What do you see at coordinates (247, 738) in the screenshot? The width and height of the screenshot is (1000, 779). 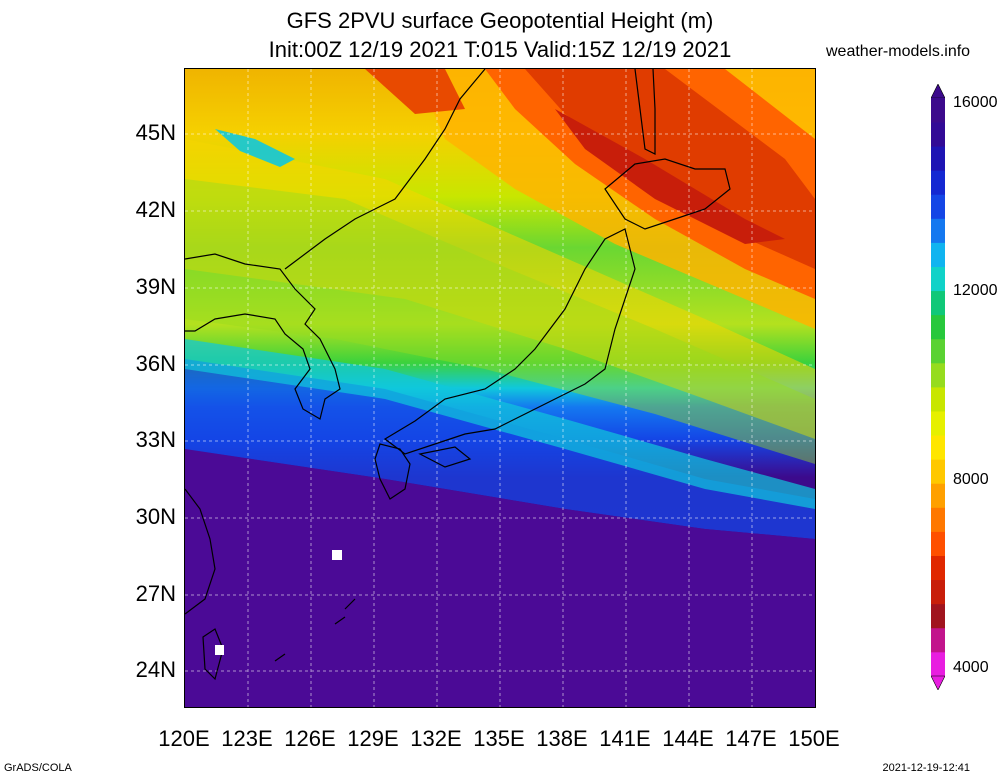 I see `lon-tick-123E: 123E` at bounding box center [247, 738].